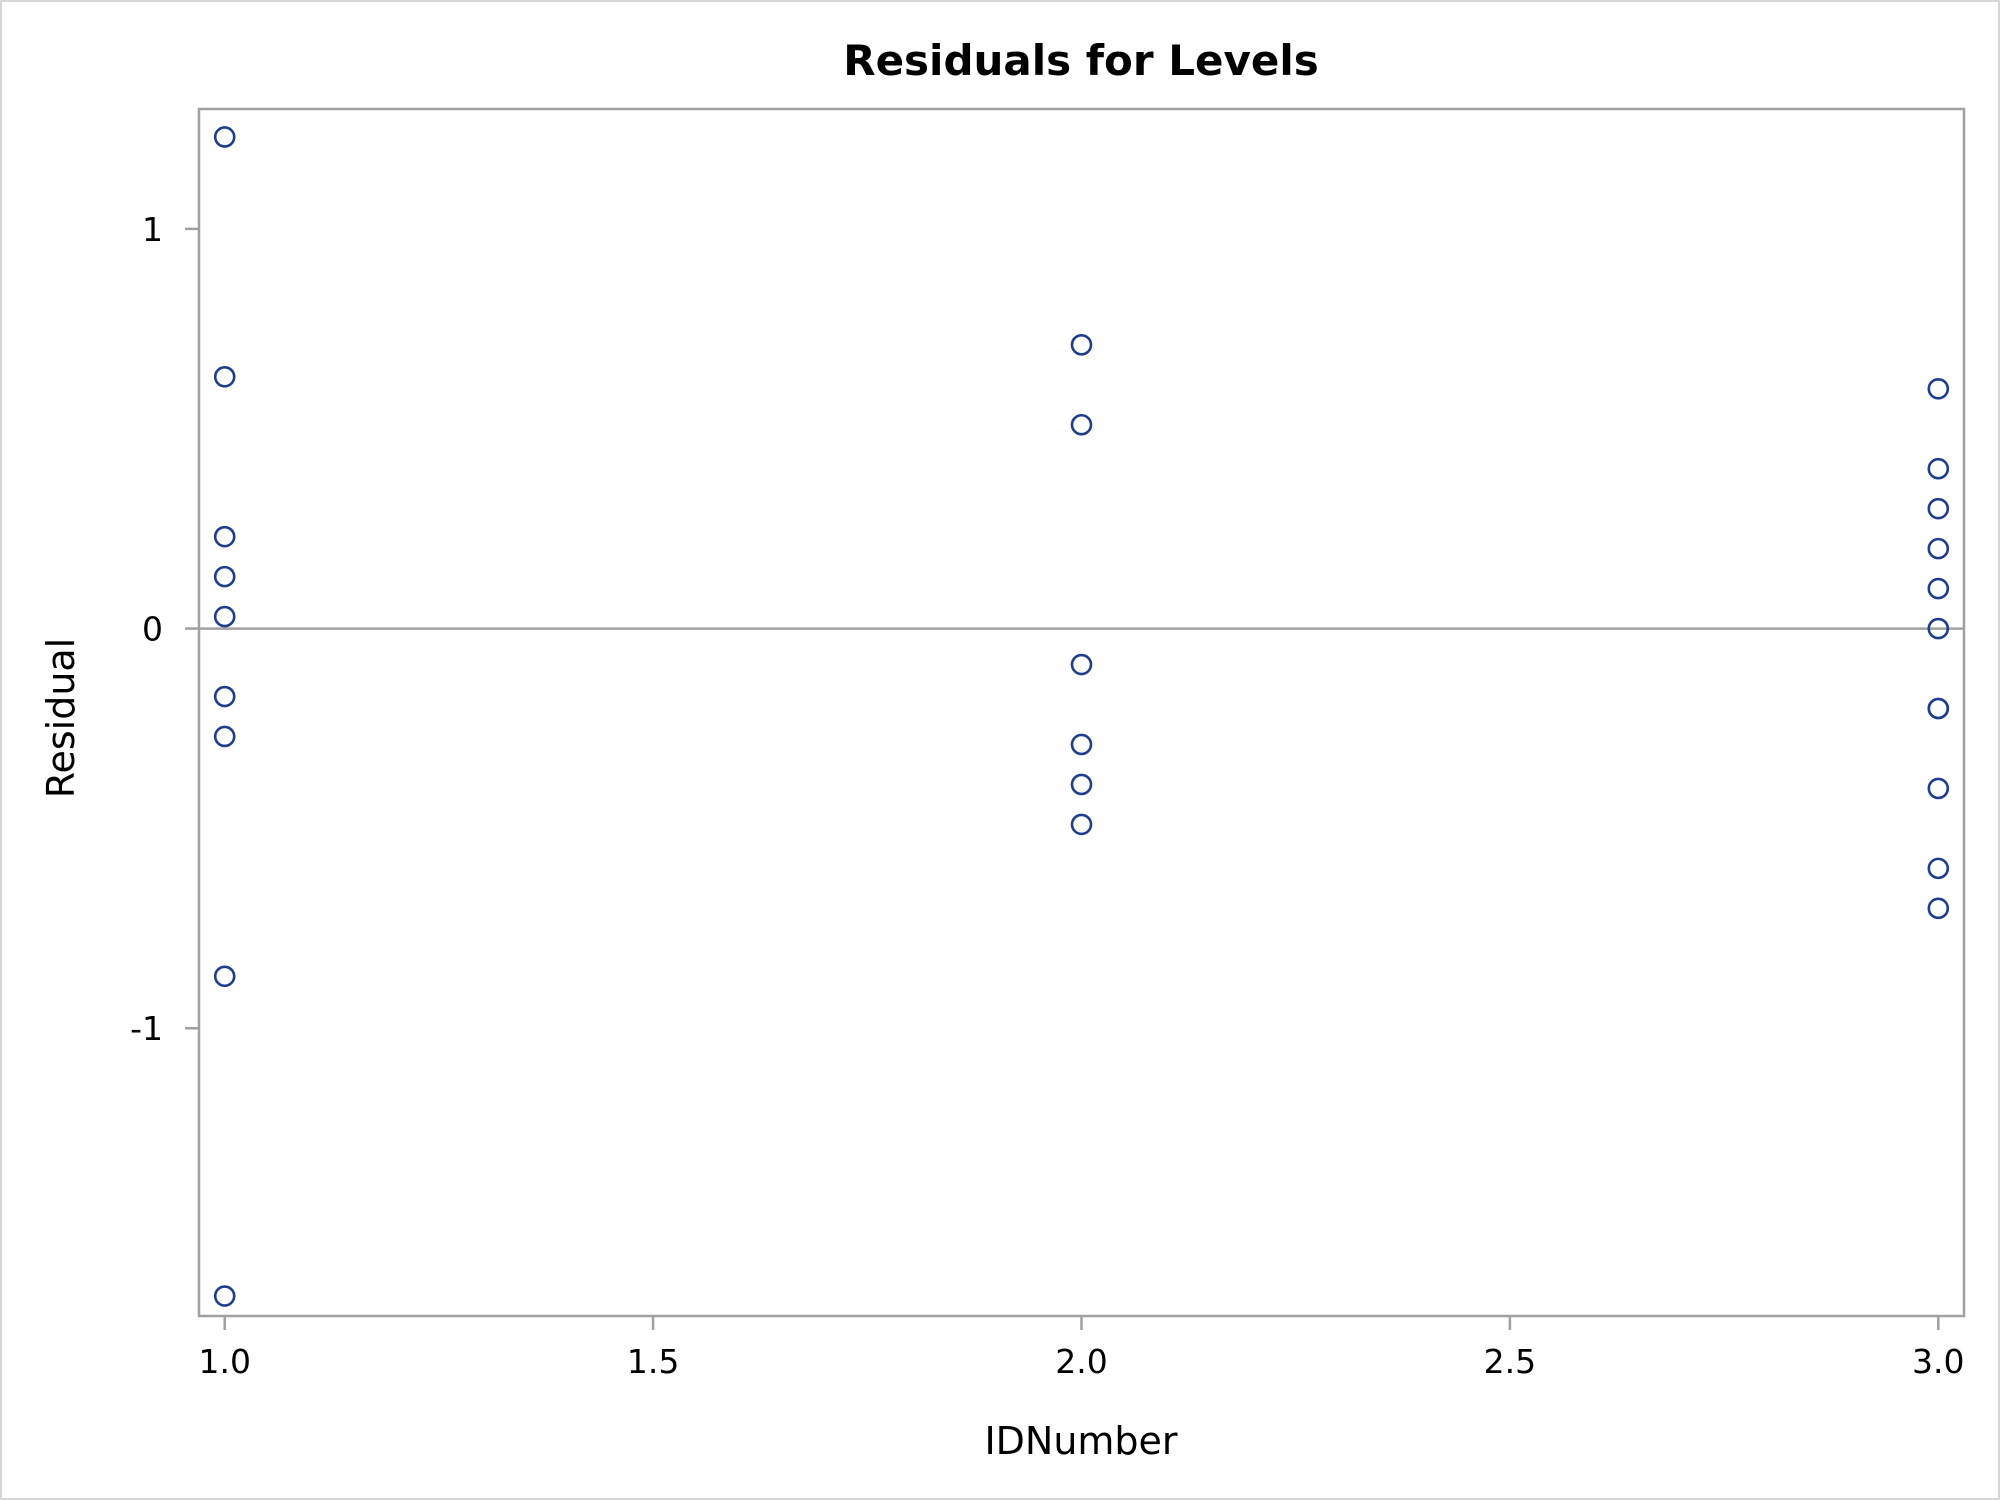 The width and height of the screenshot is (2000, 1502). What do you see at coordinates (146, 1028) in the screenshot?
I see `y-tick-label: -1` at bounding box center [146, 1028].